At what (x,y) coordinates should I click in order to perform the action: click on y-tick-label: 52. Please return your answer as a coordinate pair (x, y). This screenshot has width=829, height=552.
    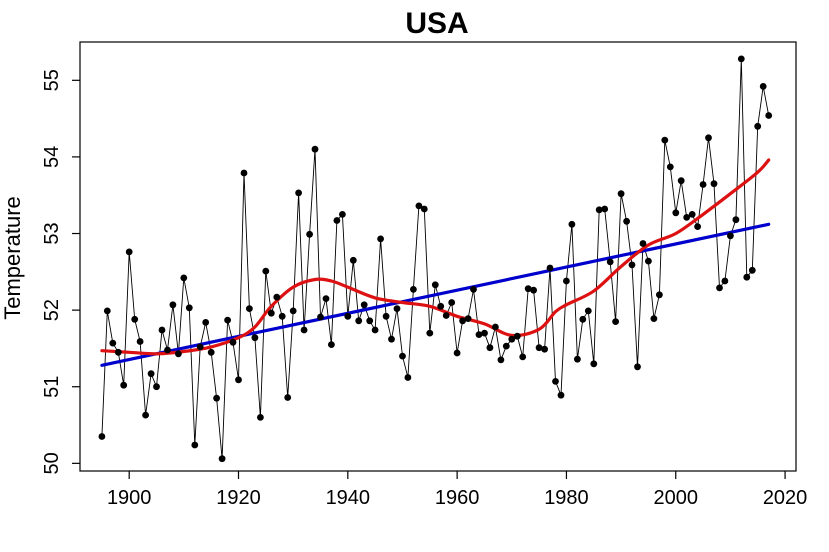
    Looking at the image, I should click on (52, 310).